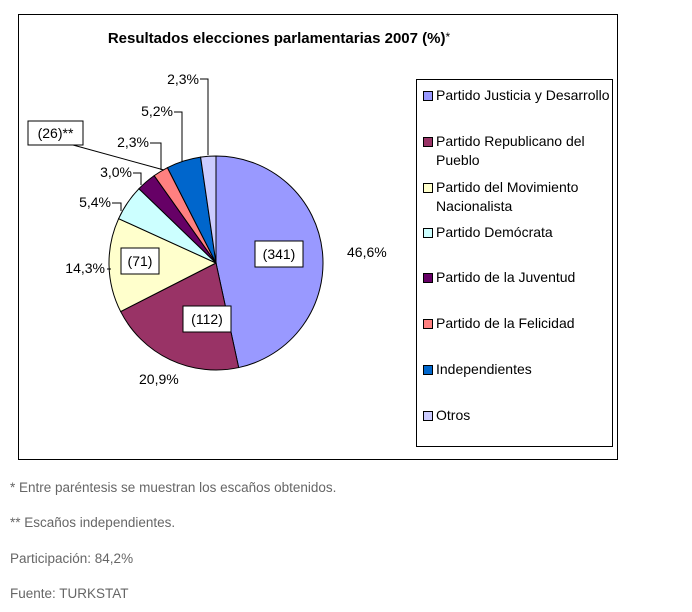  What do you see at coordinates (494, 232) in the screenshot?
I see `legend-label: Partido Demócrata` at bounding box center [494, 232].